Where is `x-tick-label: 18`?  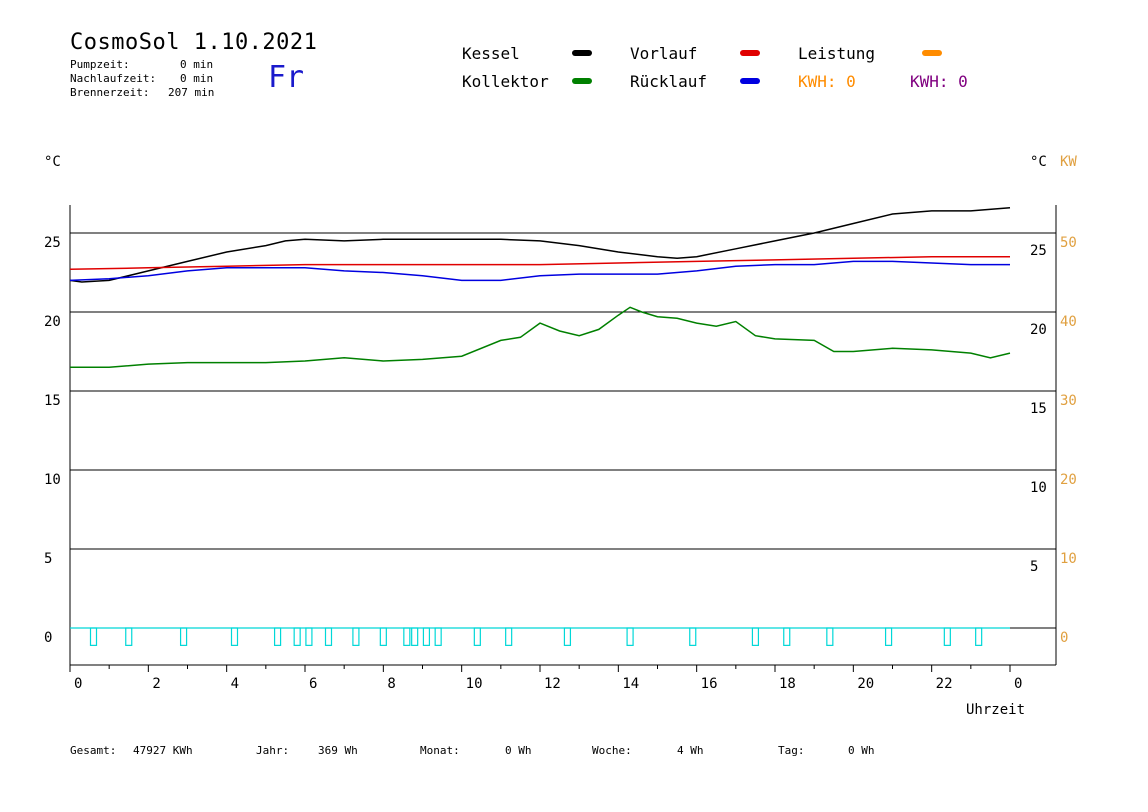
x-tick-label: 18 is located at coordinates (787, 684).